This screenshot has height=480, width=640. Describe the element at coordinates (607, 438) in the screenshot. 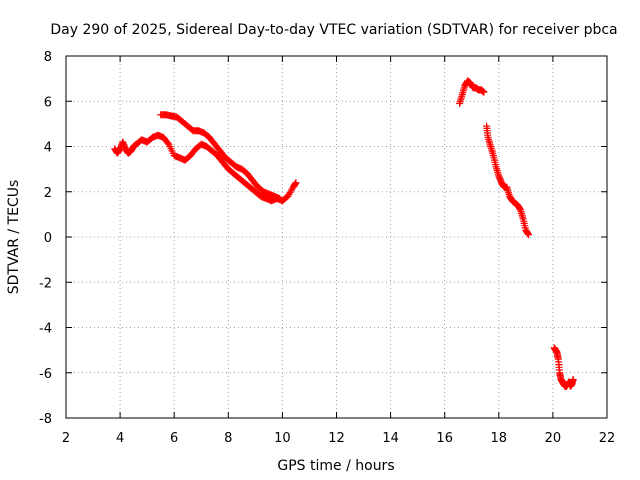

I see `x-tick-label: 22` at that location.